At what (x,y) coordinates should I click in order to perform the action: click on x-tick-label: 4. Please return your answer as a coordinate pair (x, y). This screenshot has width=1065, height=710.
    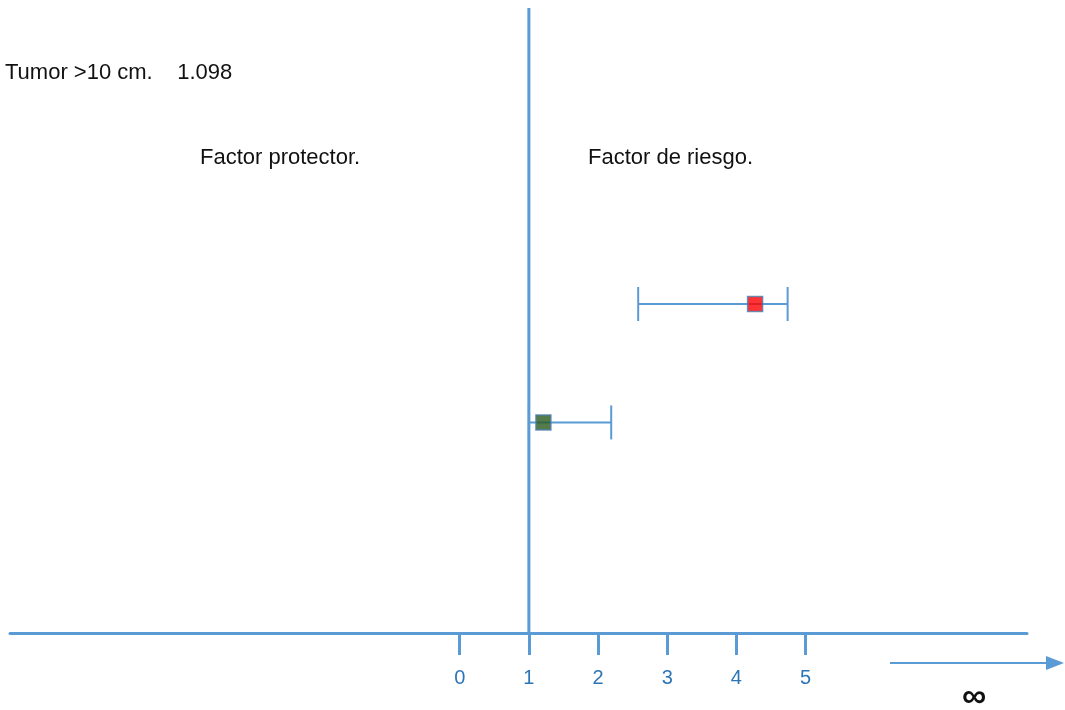
    Looking at the image, I should click on (736, 677).